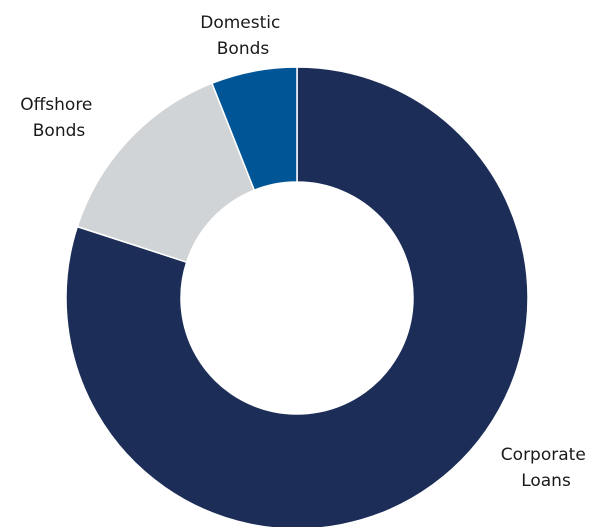 The width and height of the screenshot is (601, 527). Describe the element at coordinates (546, 468) in the screenshot. I see `slice-label-corporate-loans: Corporate Loans` at that location.